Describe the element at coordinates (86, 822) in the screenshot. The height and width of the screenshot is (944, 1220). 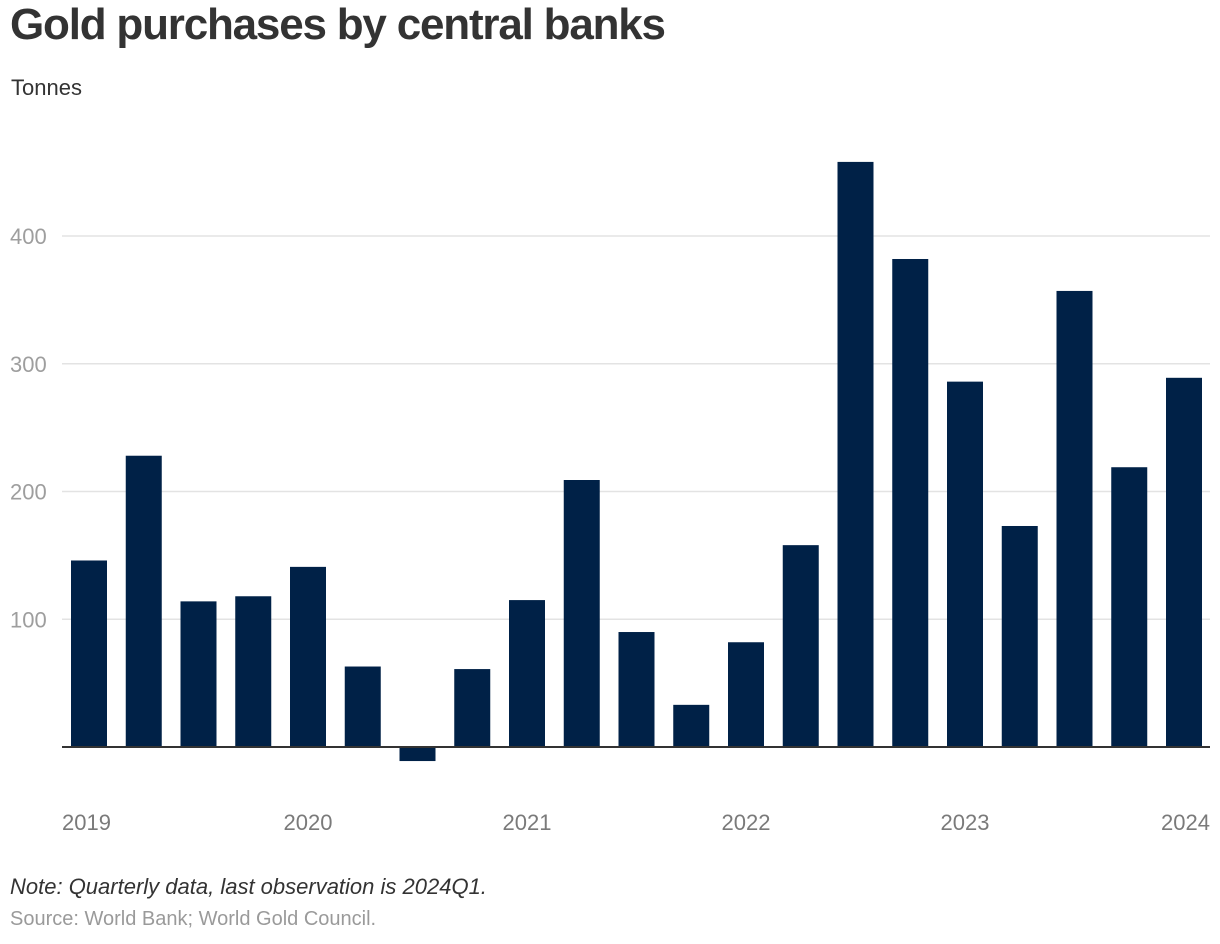
I see `x-tick-label: 2019` at that location.